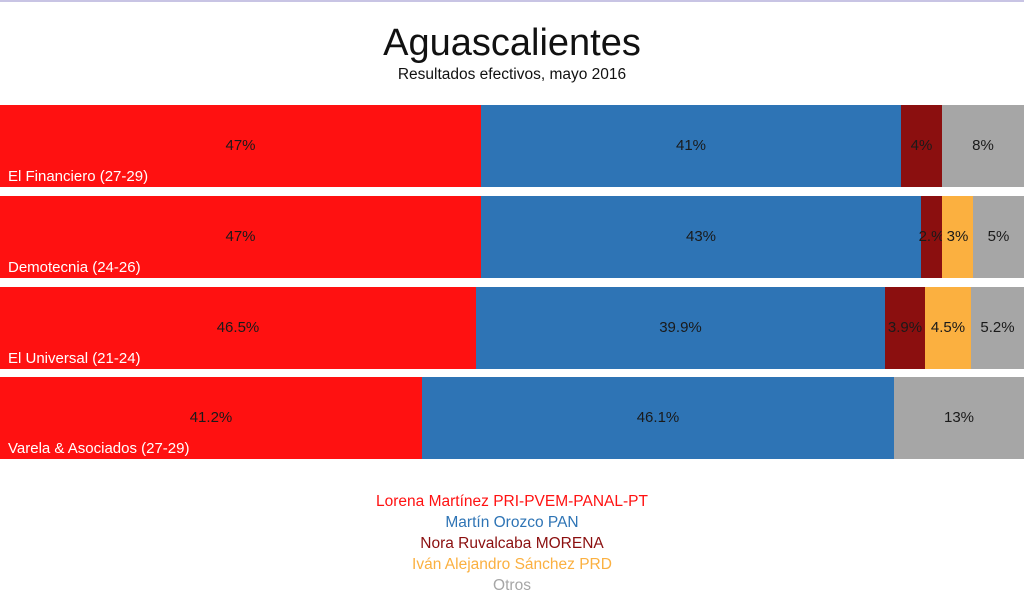  Describe the element at coordinates (512, 564) in the screenshot. I see `legend-item: Iván Alejandro Sánchez PRD` at that location.